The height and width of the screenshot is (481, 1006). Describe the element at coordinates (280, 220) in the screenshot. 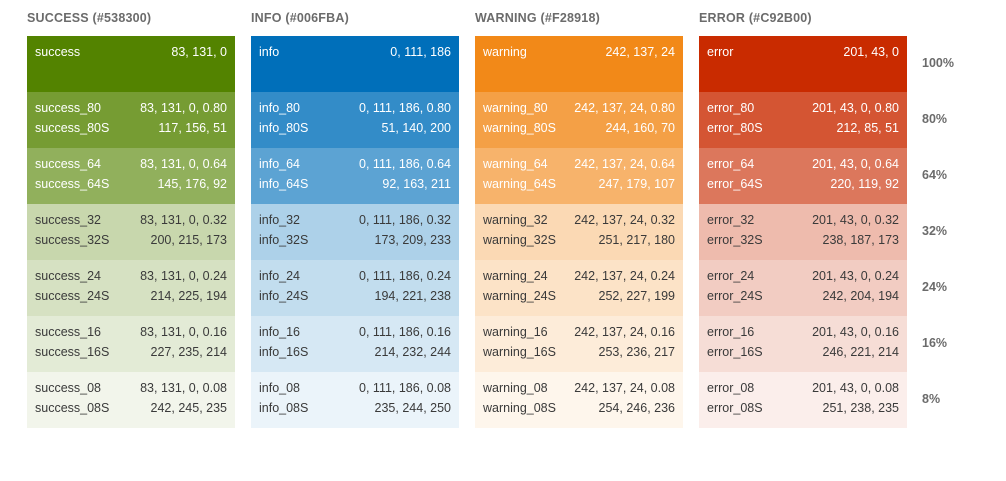

I see `swatch-name: info_32` at that location.